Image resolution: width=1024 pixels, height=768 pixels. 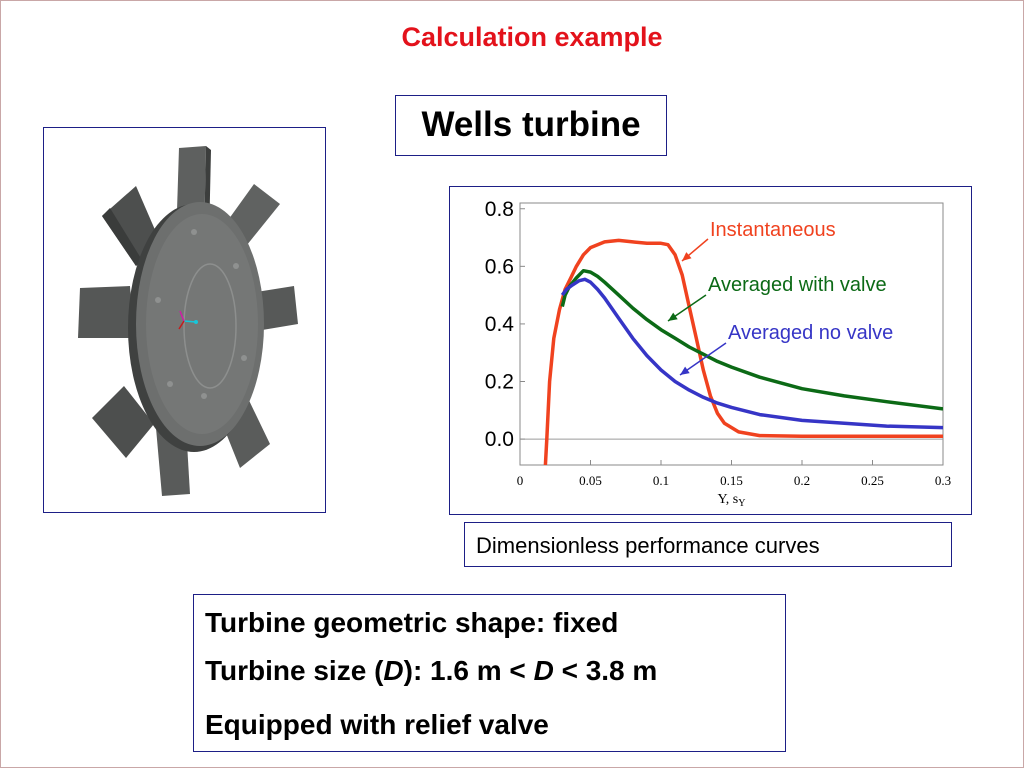 What do you see at coordinates (499, 209) in the screenshot?
I see `y-tick-label: 0.8` at bounding box center [499, 209].